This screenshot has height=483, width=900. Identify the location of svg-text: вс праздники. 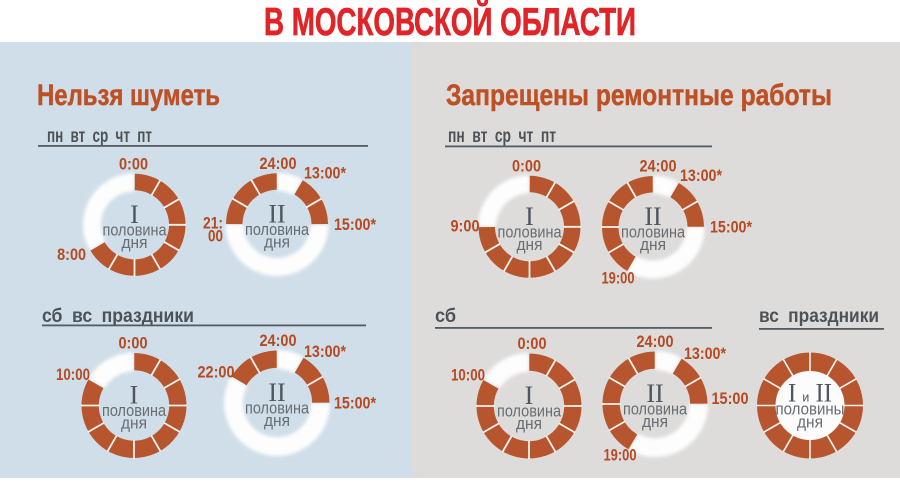
(819, 316).